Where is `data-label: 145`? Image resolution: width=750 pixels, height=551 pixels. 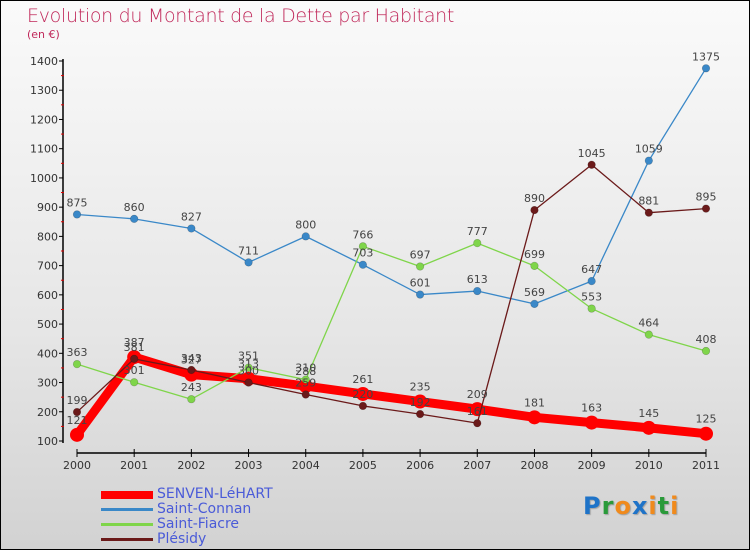
data-label: 145 is located at coordinates (648, 413).